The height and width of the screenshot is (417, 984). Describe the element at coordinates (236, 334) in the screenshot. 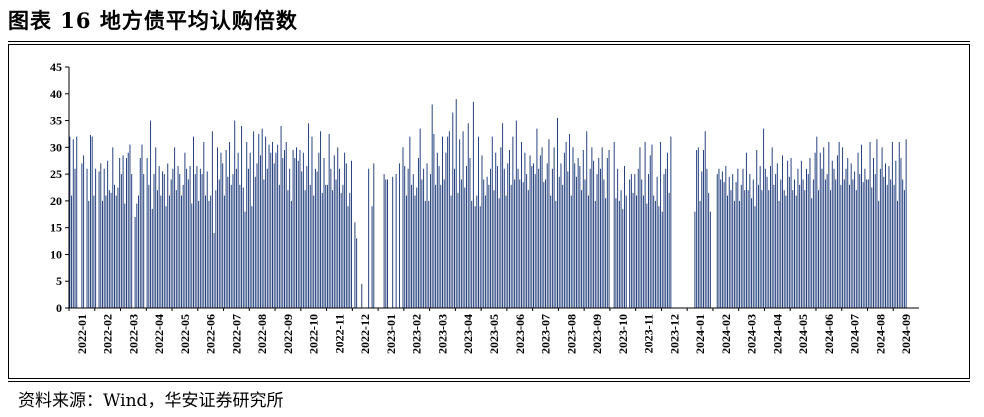

I see `x-tick-label: 2022-07` at that location.